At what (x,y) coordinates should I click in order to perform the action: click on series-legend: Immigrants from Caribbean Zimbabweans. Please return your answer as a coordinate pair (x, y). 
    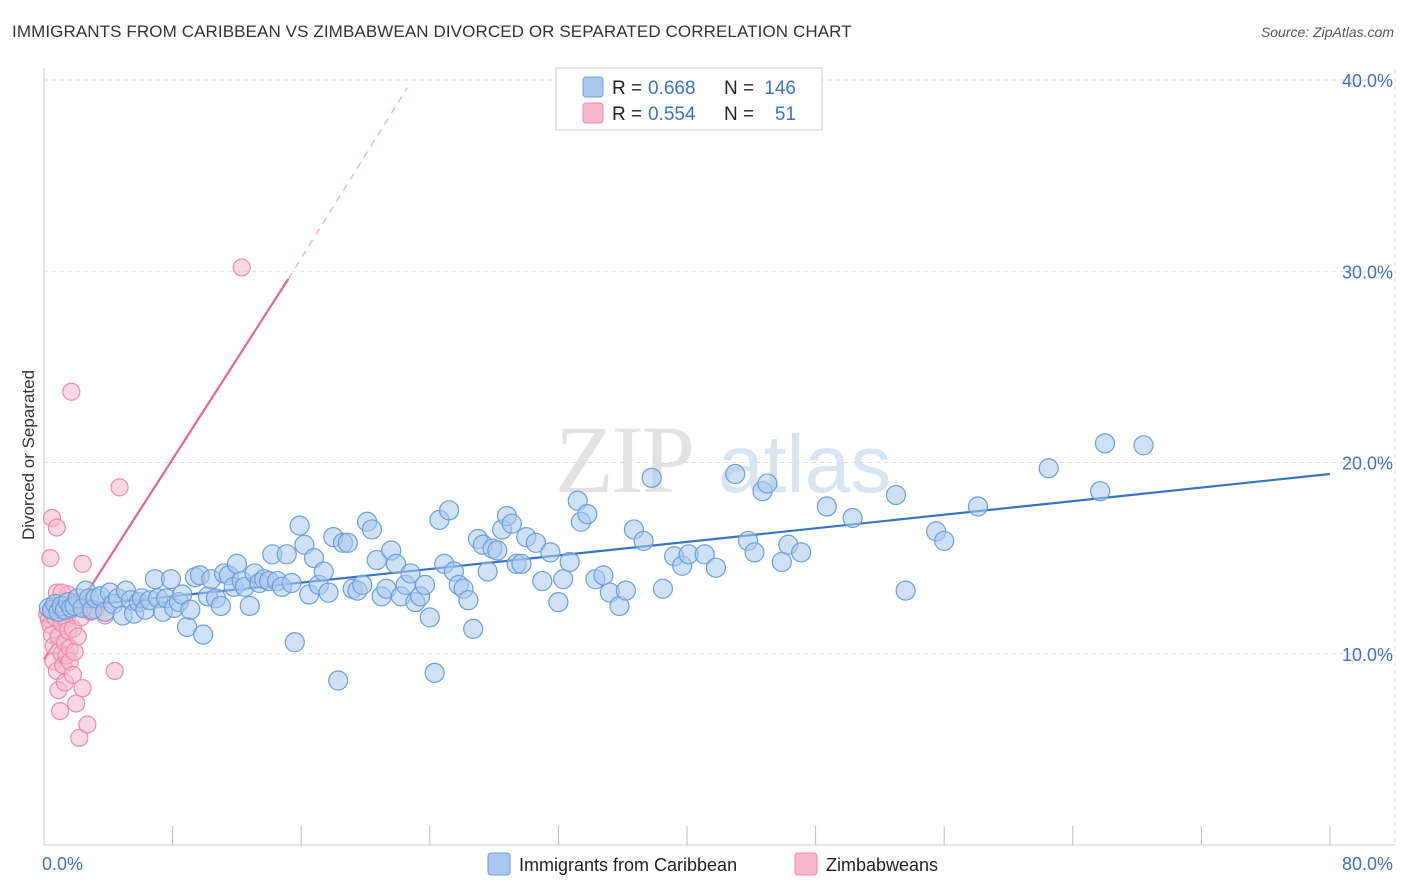
    Looking at the image, I should click on (712, 864).